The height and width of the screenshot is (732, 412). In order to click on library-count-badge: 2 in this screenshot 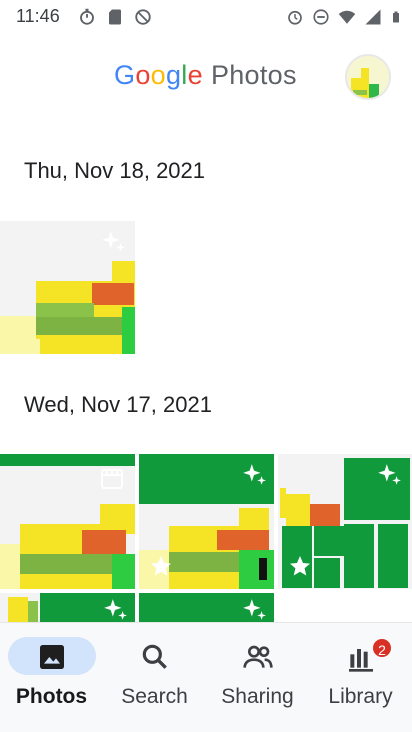, I will do `click(382, 648)`.